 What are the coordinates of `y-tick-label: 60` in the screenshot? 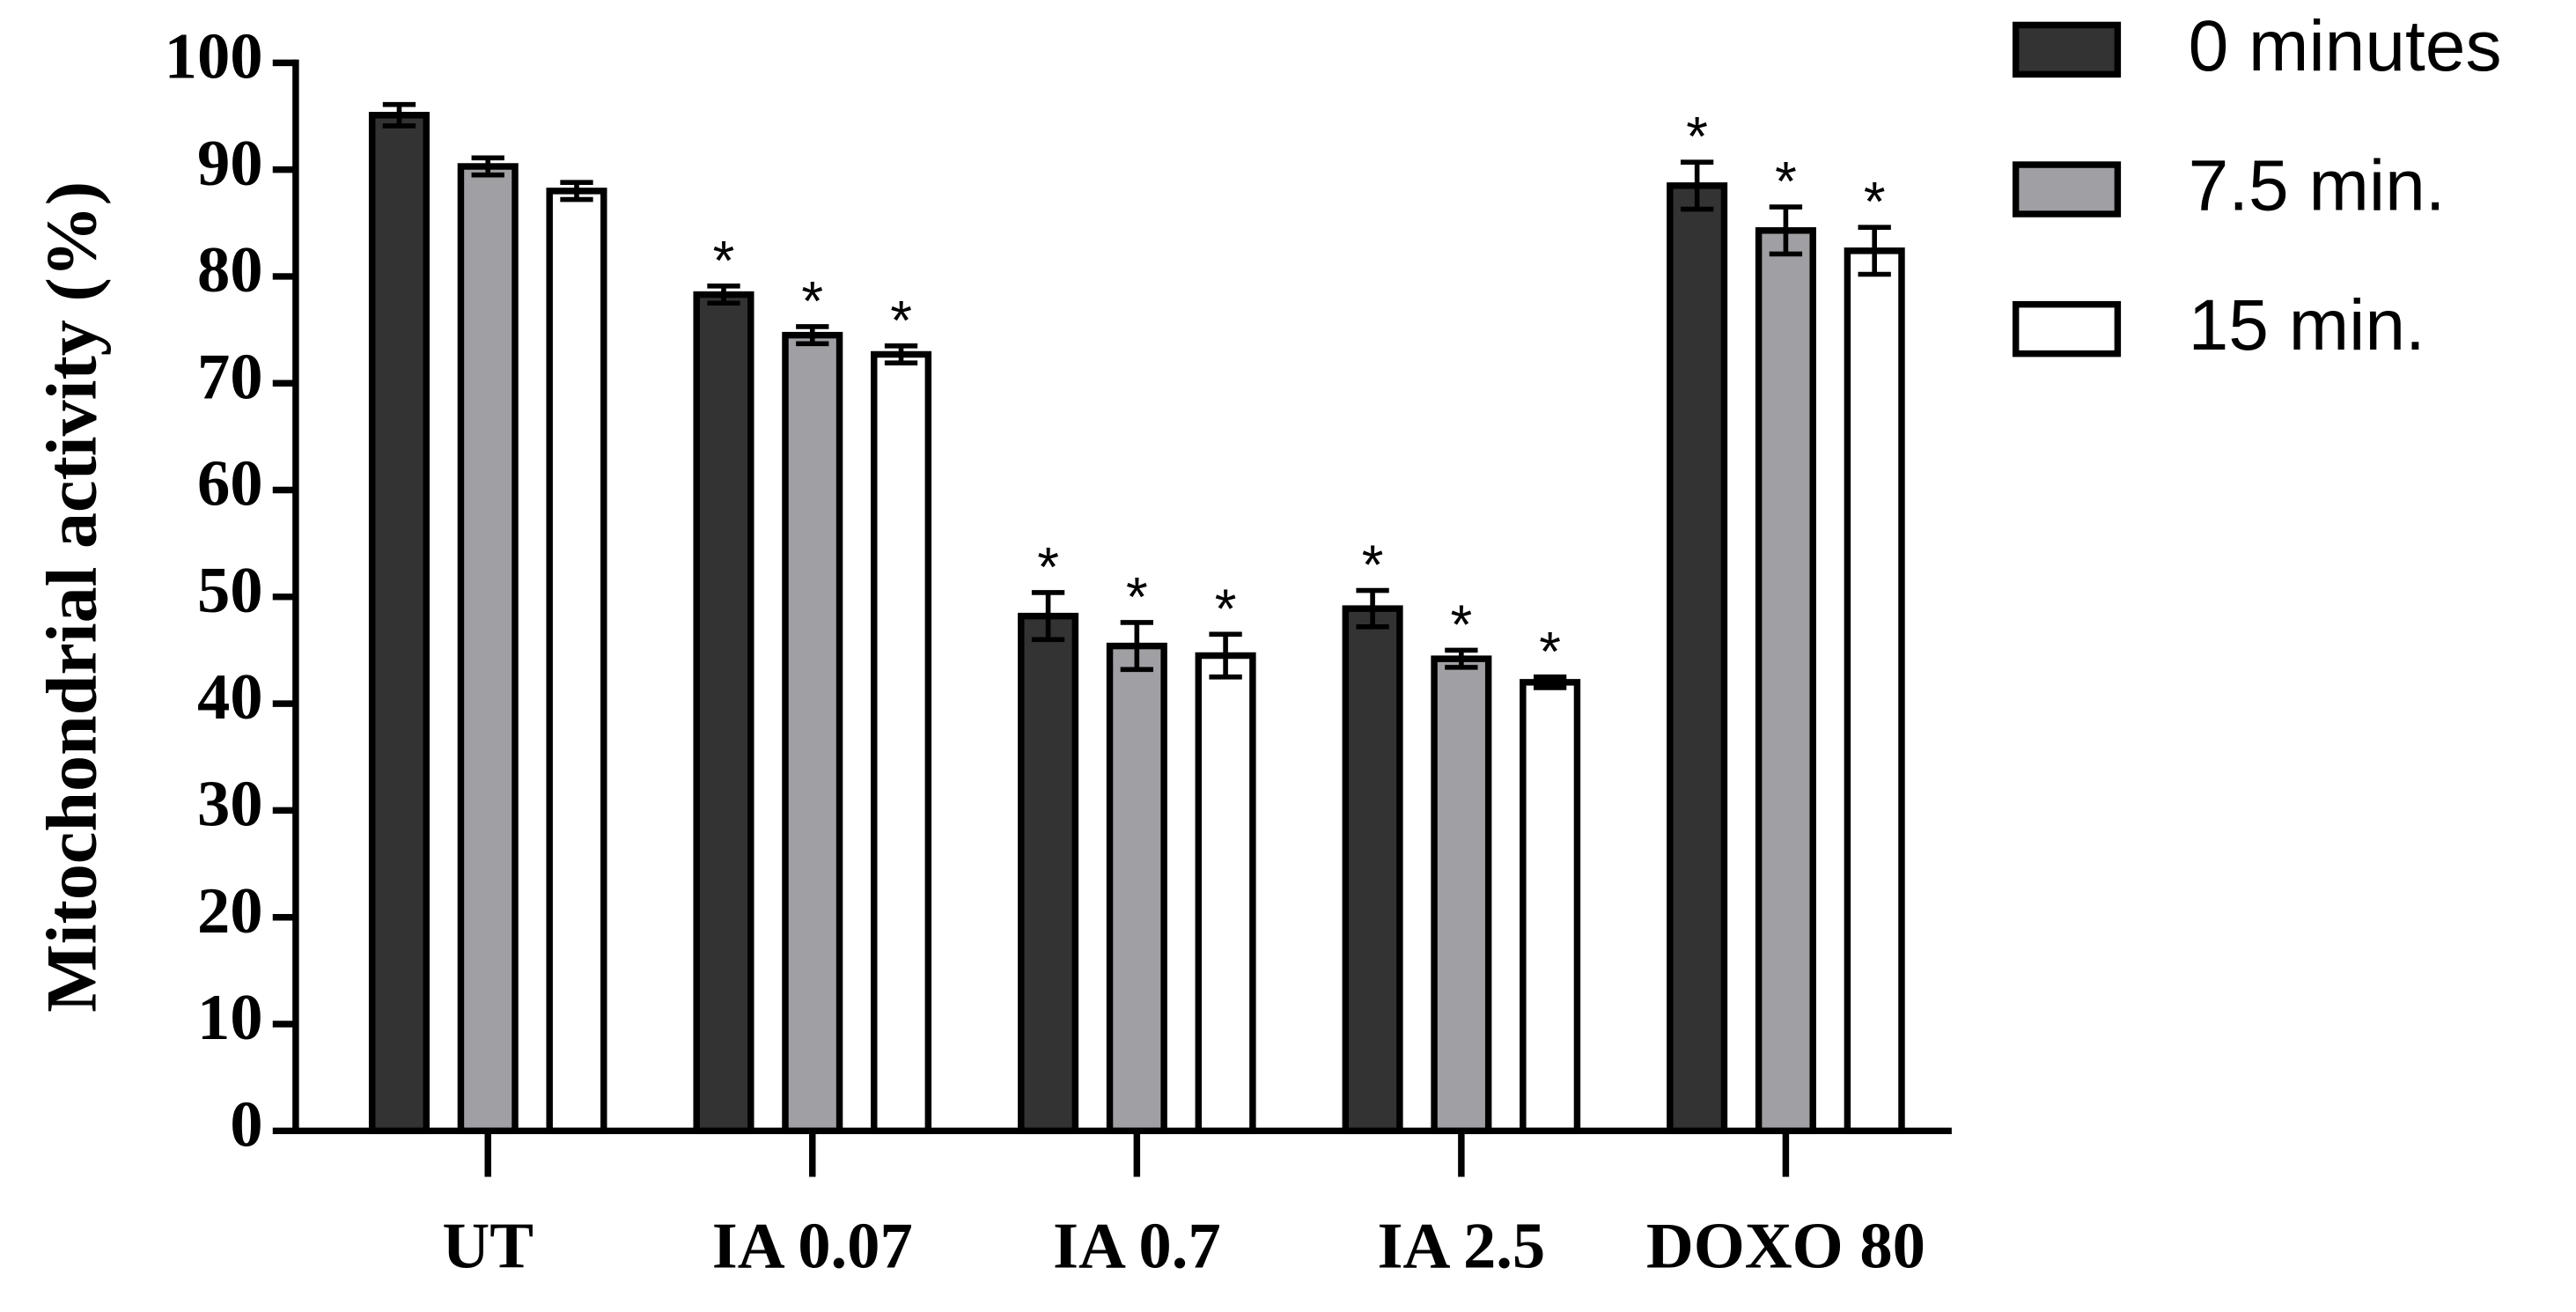 It's located at (230, 483).